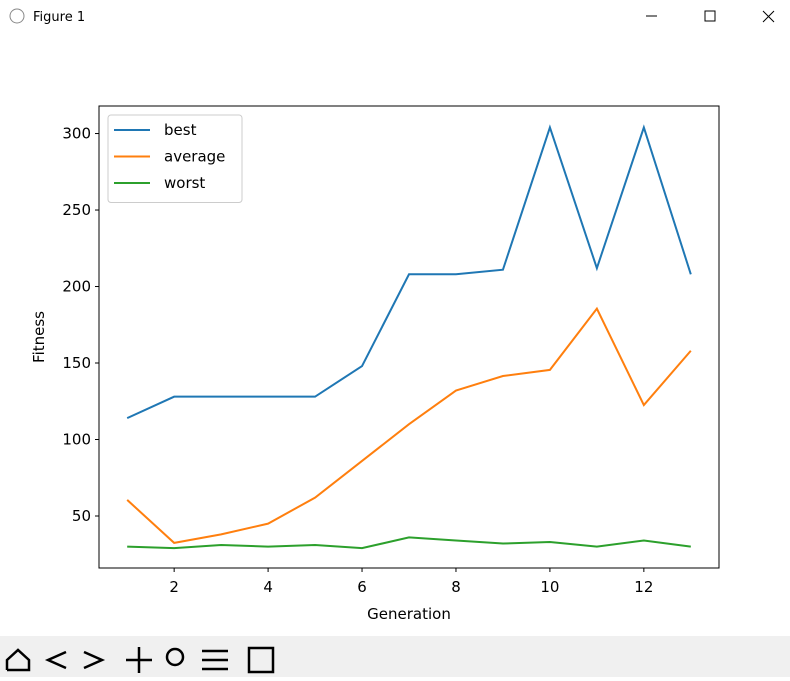  What do you see at coordinates (81, 516) in the screenshot?
I see `y-tick-label: 50` at bounding box center [81, 516].